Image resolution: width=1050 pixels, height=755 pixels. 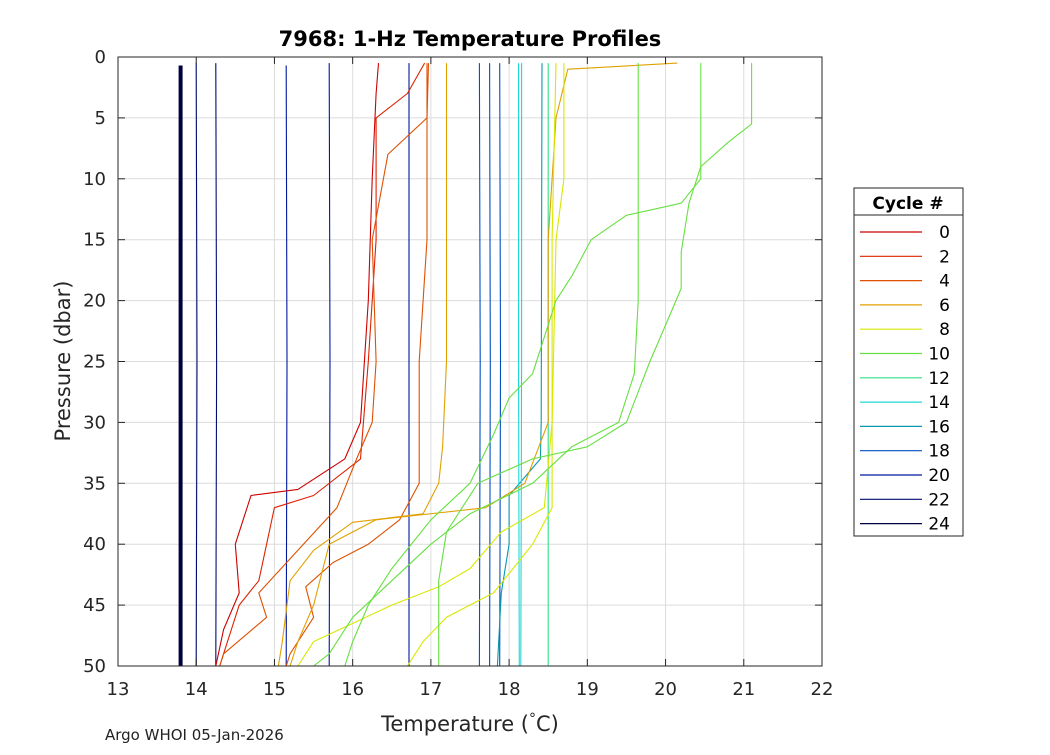 I want to click on y-tick-label: 15, so click(x=94, y=240).